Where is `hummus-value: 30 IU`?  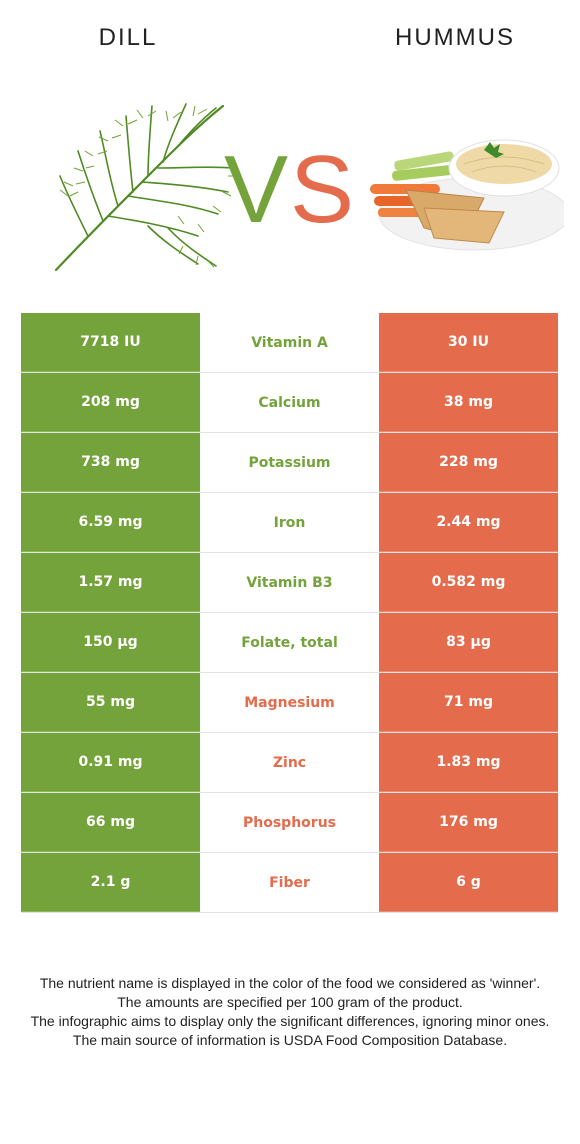 hummus-value: 30 IU is located at coordinates (468, 342).